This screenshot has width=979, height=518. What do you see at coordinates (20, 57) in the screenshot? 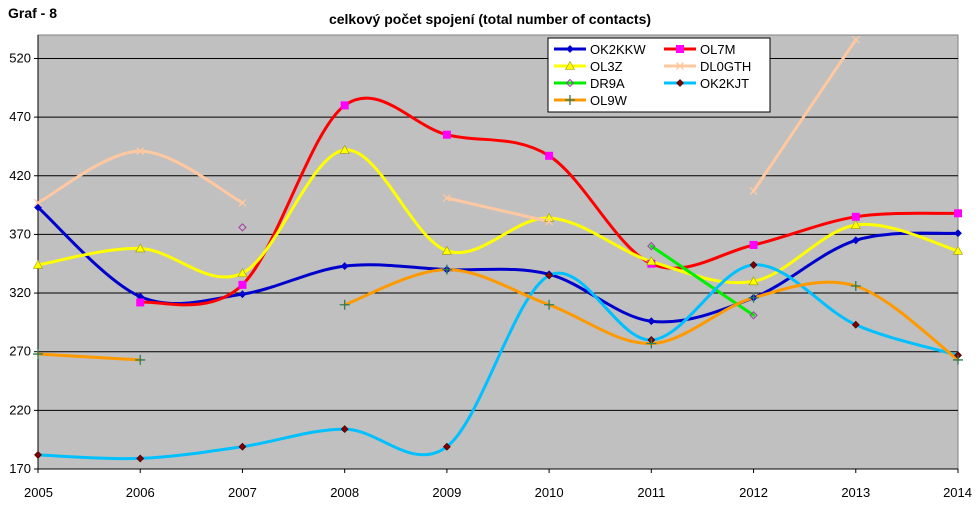
I see `y-tick-label: 520` at bounding box center [20, 57].